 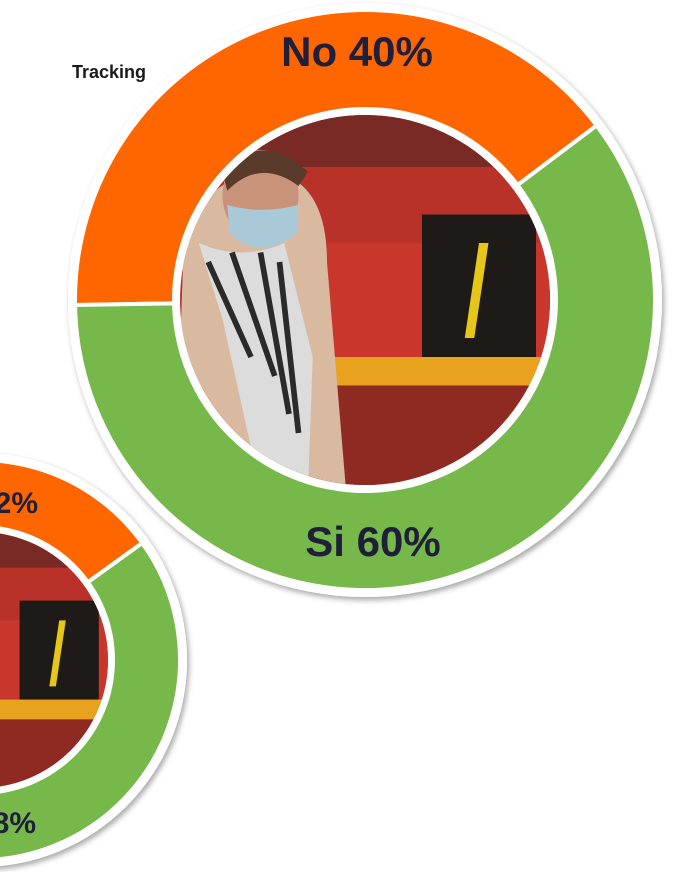 I want to click on donut-segment, so click(x=73, y=522).